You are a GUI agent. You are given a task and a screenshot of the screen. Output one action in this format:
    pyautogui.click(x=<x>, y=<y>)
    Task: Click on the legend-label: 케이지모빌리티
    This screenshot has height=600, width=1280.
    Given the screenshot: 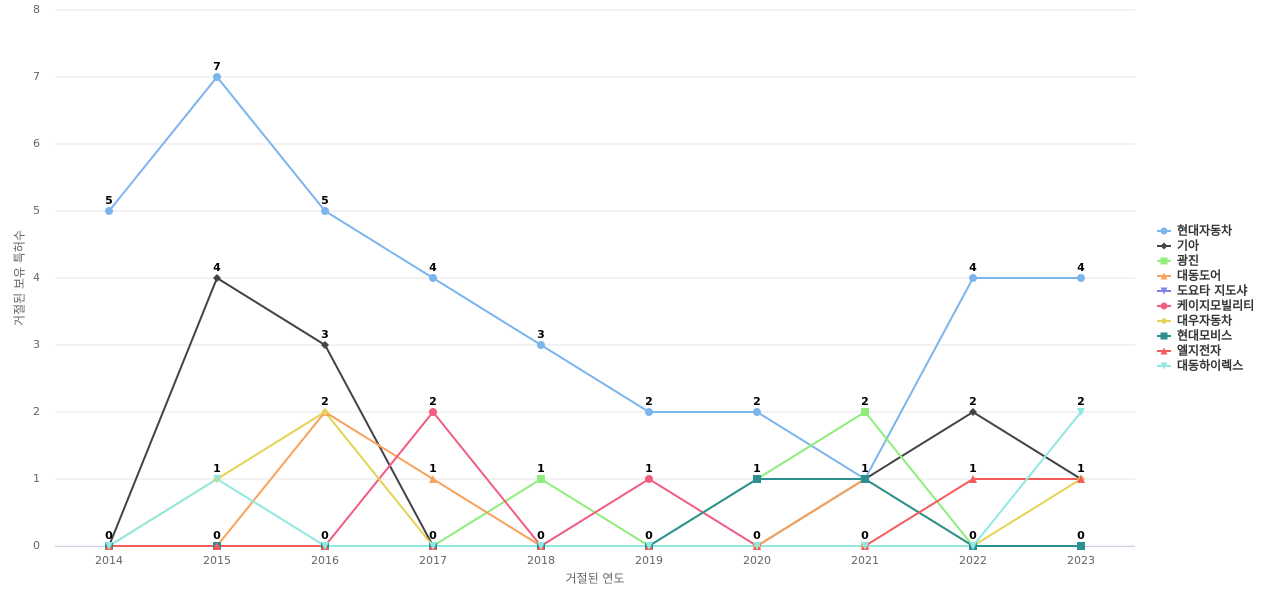 What is the action you would take?
    pyautogui.click(x=1215, y=305)
    